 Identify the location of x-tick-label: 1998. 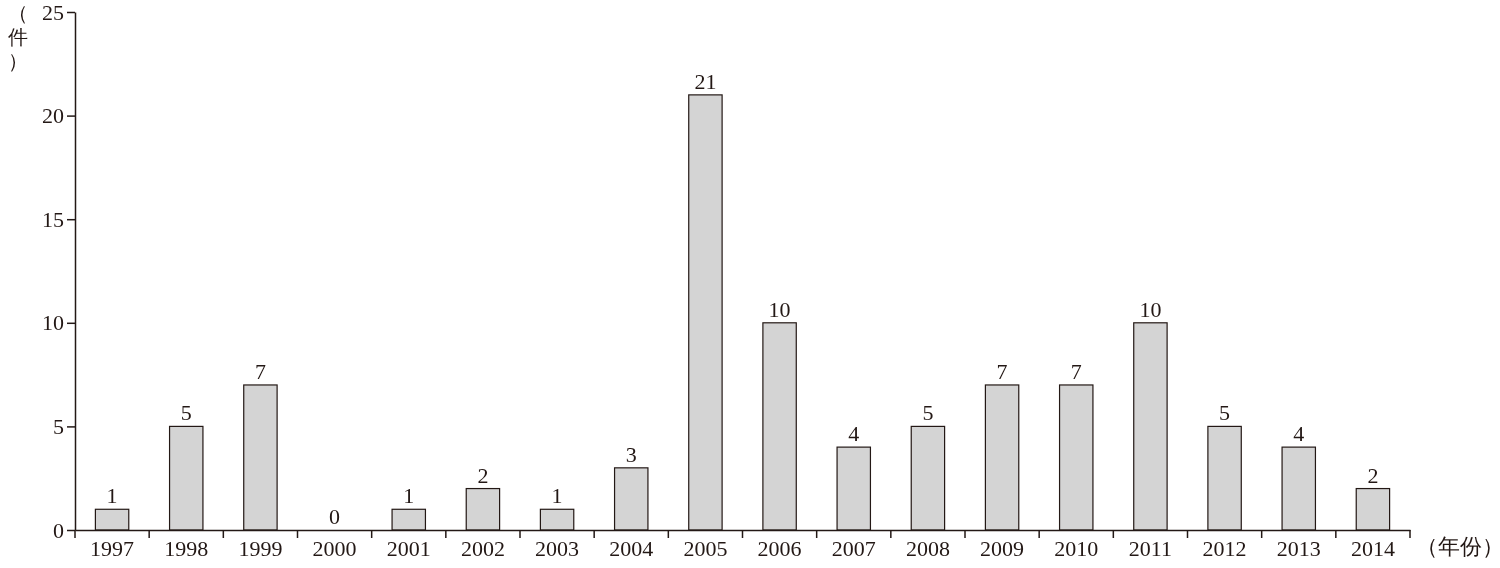
(186, 548).